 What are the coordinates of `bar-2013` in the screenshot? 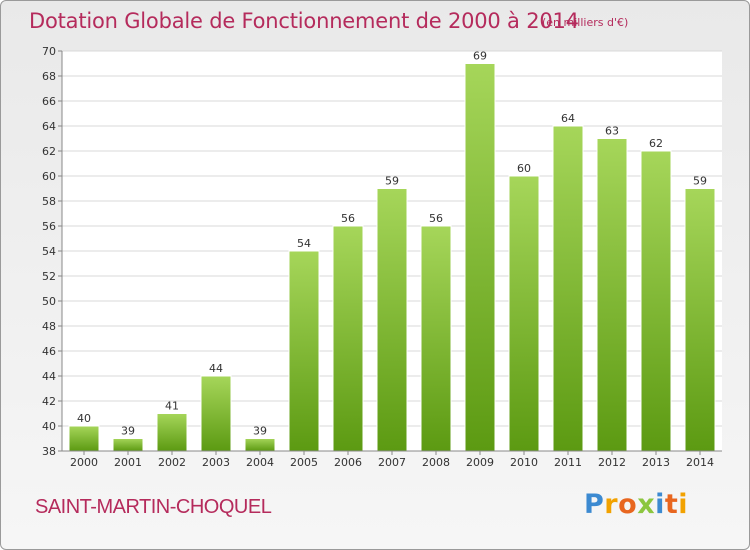 It's located at (656, 301).